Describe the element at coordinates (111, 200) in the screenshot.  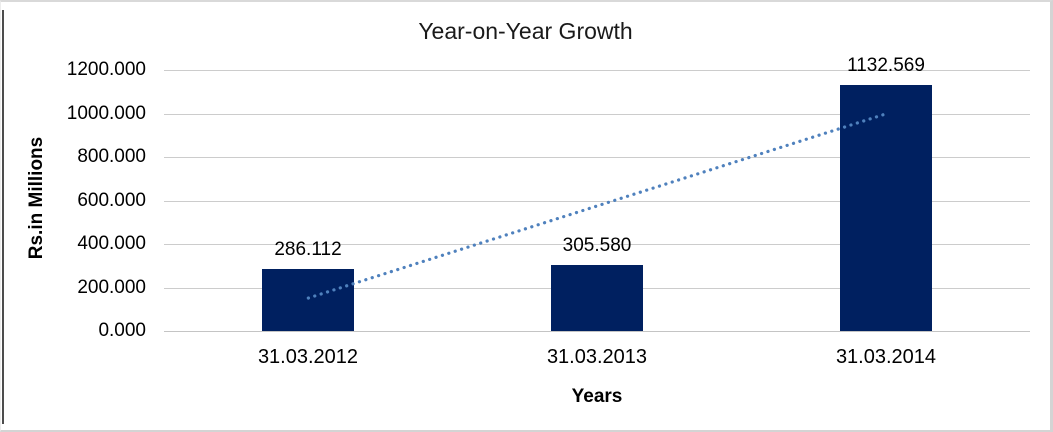
I see `y-tick-label: 600.000` at that location.